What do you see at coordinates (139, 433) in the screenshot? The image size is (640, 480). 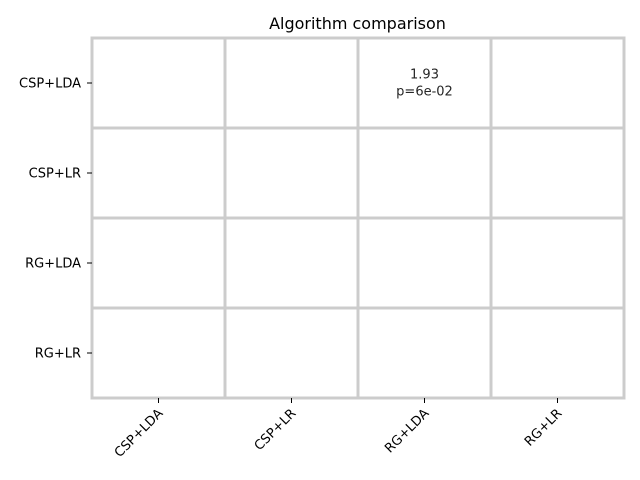 I see `x-tick-label-csp-lda: CSP+LDA` at bounding box center [139, 433].